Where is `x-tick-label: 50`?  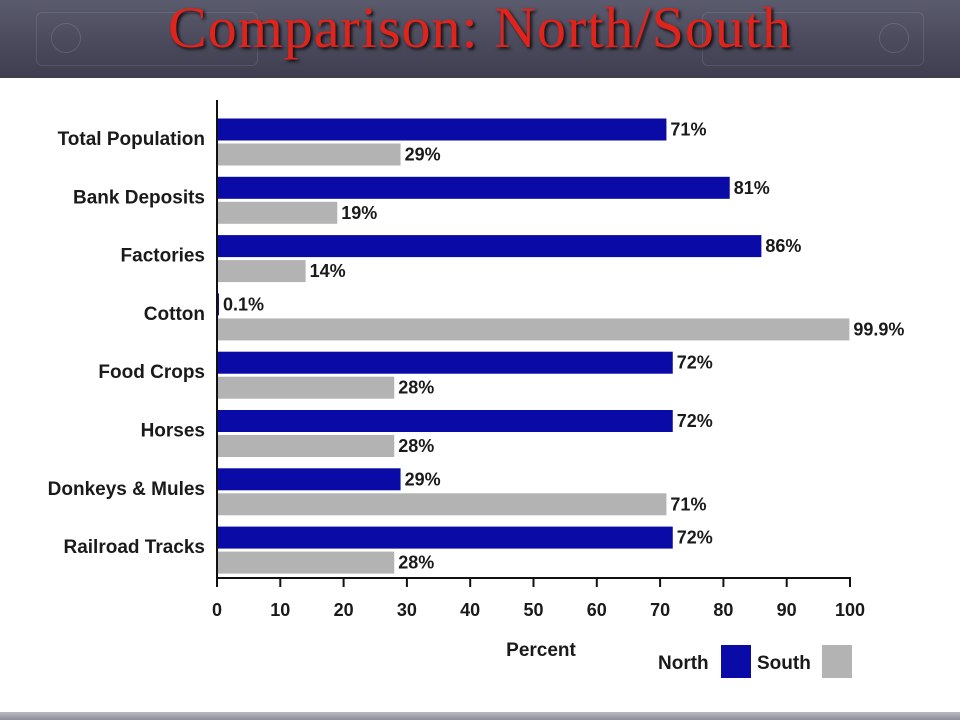
x-tick-label: 50 is located at coordinates (533, 610).